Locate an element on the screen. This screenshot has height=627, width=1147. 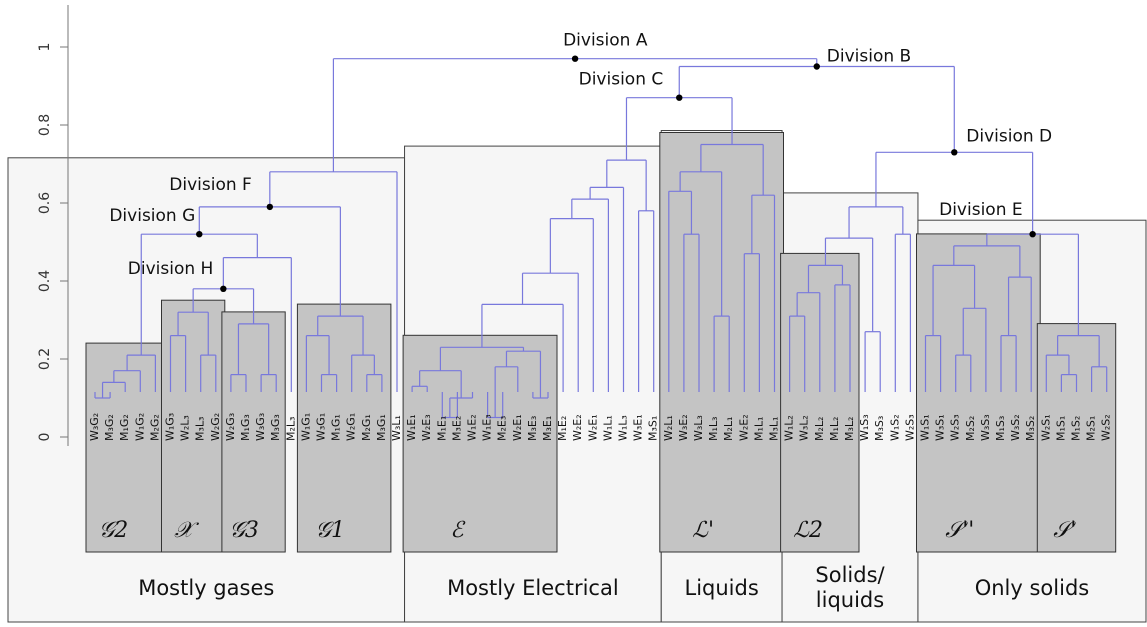
leaf-label: M₃S₃ is located at coordinates (879, 428).